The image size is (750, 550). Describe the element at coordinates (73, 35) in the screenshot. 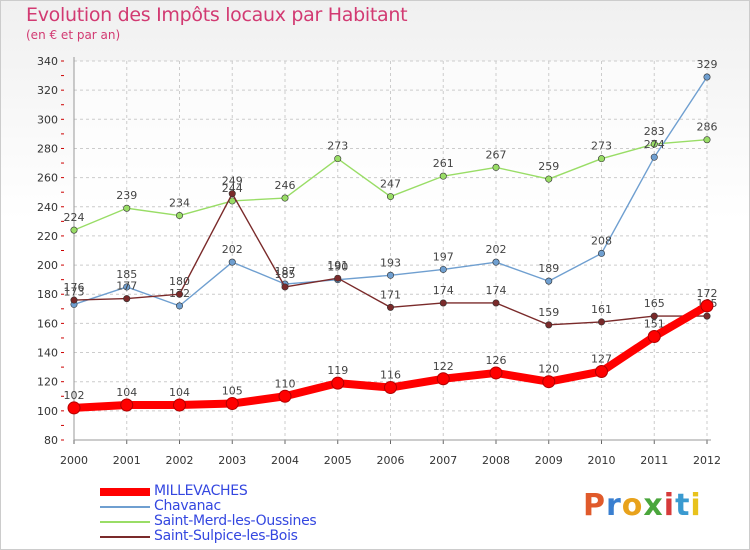

I see `chart-subtitle: (en € et par an)` at that location.